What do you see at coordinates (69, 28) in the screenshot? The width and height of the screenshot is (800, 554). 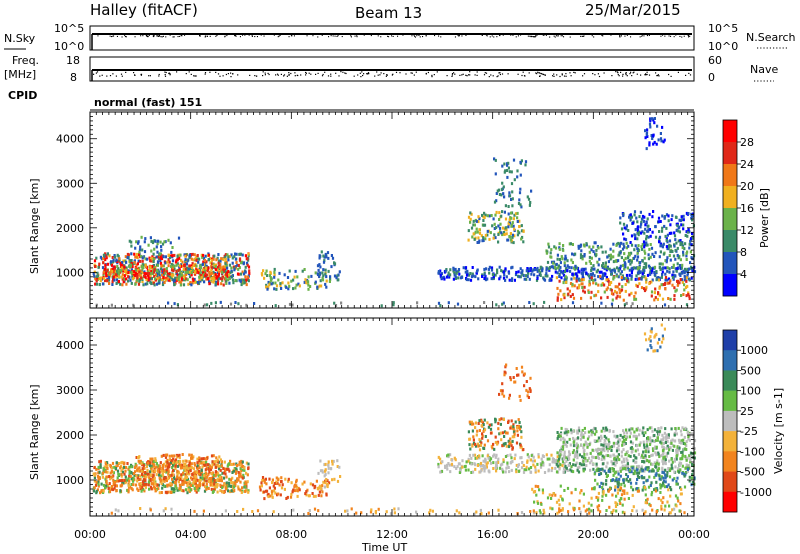 I see `nsky-tick-top: 10^5` at bounding box center [69, 28].